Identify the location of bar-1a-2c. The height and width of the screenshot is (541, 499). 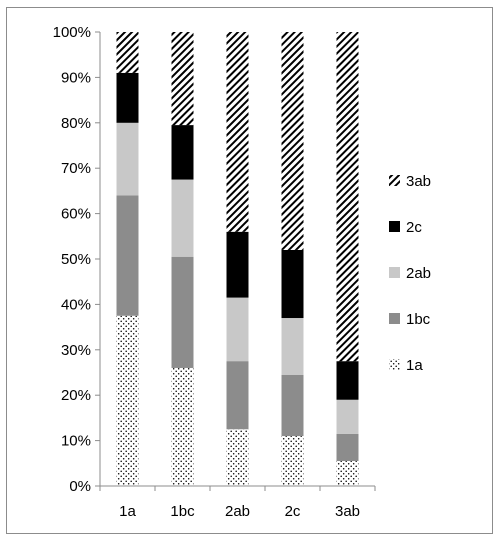
(127, 97).